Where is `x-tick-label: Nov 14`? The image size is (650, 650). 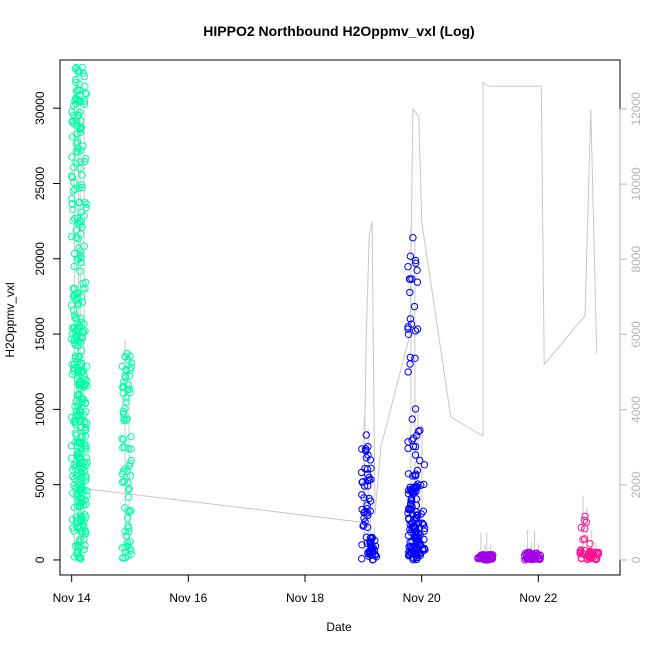 x-tick-label: Nov 14 is located at coordinates (72, 598).